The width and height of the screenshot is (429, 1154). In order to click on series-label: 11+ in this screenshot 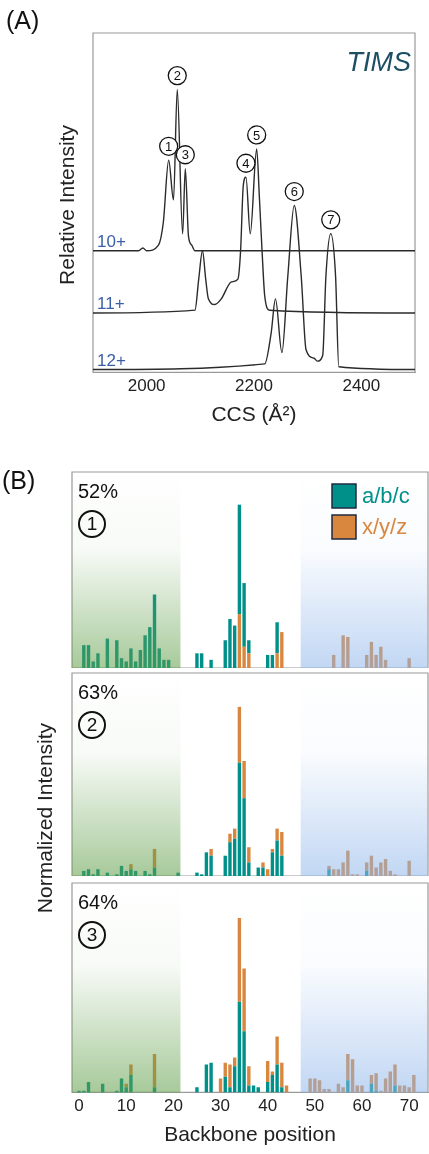, I will do `click(111, 304)`.